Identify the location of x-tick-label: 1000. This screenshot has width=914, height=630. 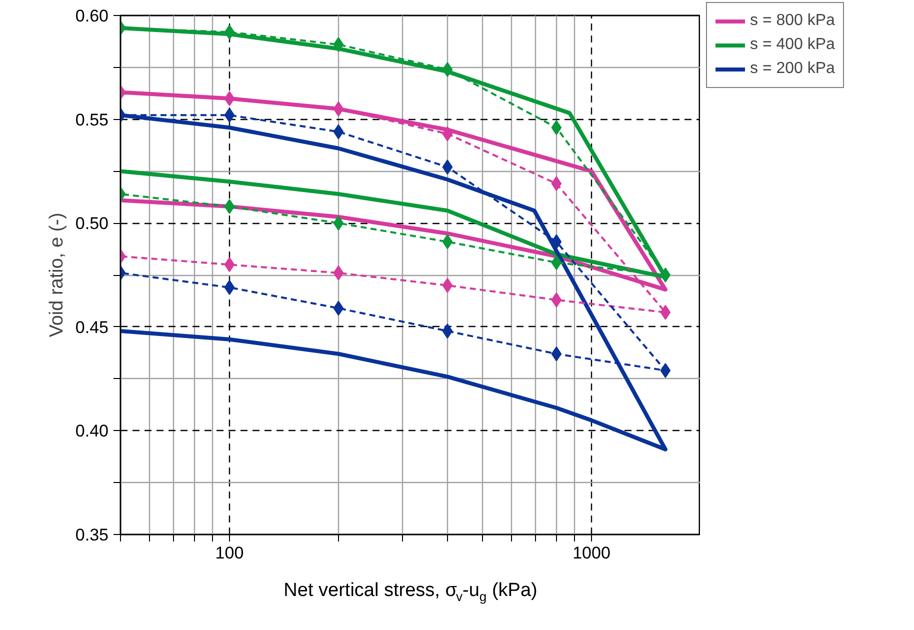
(591, 553).